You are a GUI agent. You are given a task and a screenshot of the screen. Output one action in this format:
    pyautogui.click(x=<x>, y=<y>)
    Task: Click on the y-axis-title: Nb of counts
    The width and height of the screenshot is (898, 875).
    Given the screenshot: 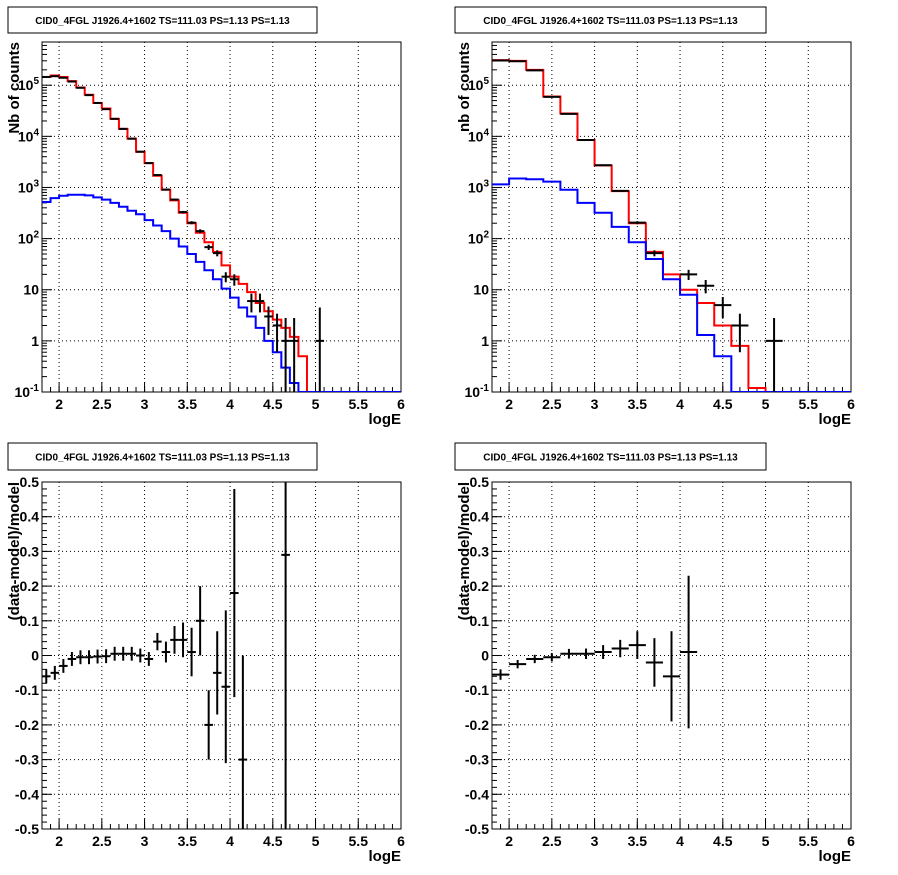 What is the action you would take?
    pyautogui.click(x=14, y=88)
    